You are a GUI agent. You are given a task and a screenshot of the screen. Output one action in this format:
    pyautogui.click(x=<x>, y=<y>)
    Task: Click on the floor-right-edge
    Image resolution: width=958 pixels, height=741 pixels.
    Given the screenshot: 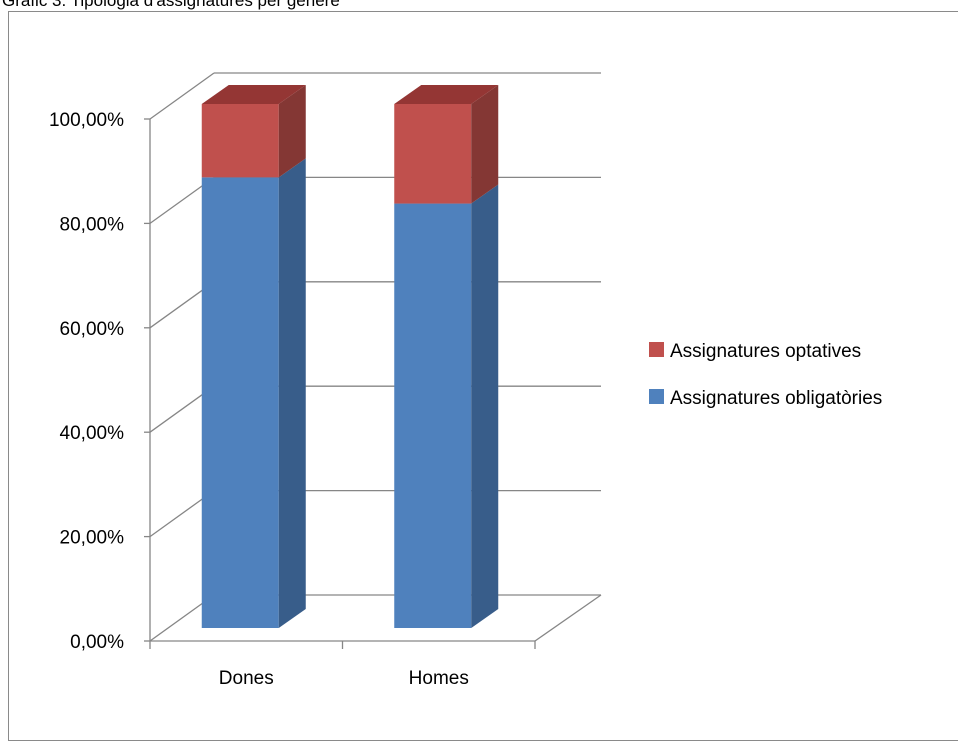 What is the action you would take?
    pyautogui.click(x=568, y=618)
    